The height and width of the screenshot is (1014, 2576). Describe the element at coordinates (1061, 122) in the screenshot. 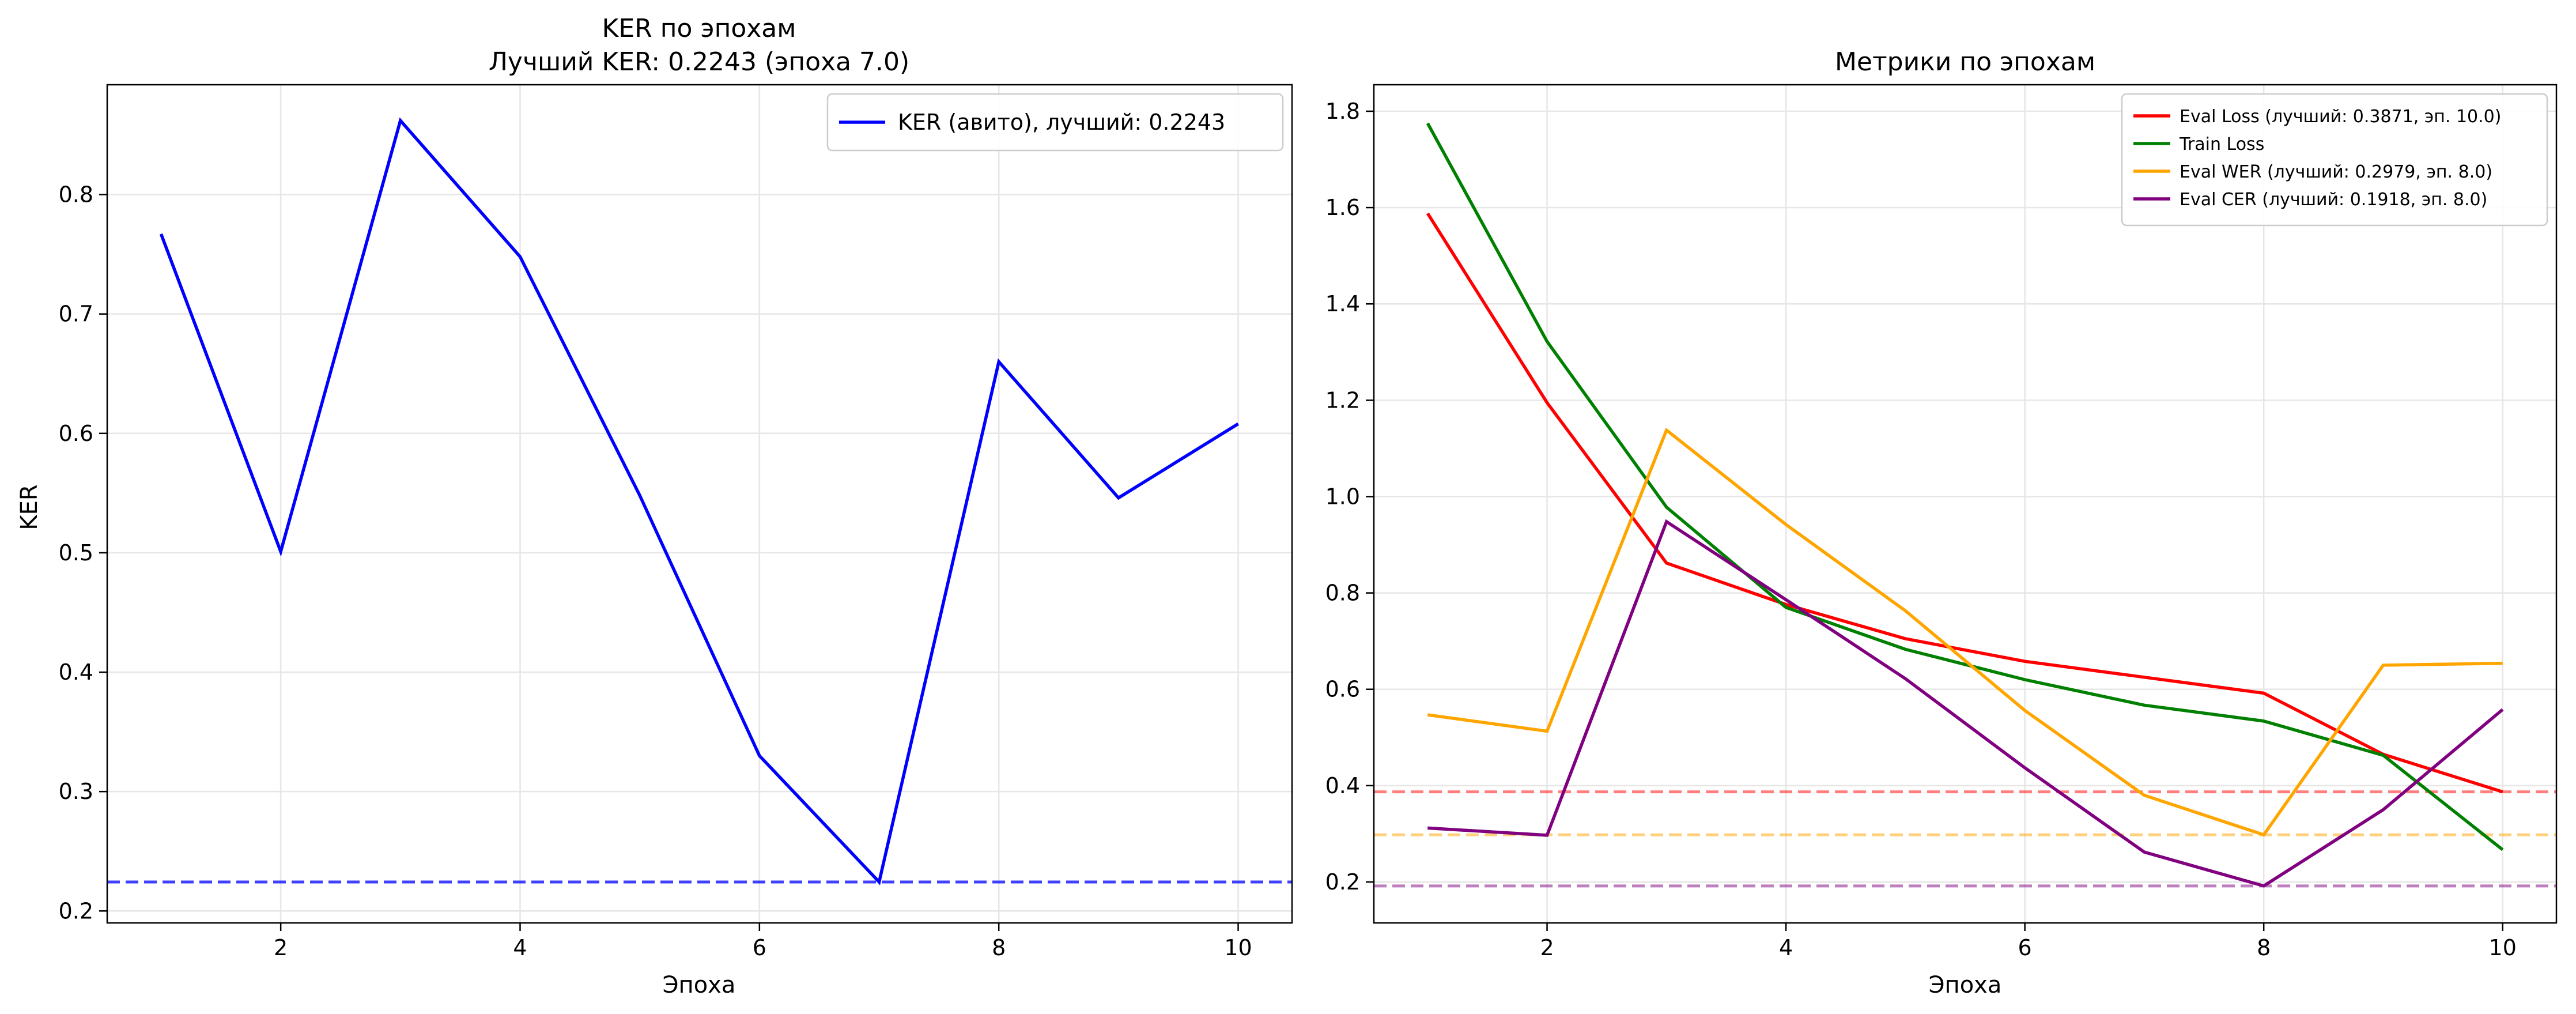

I see `legend-label: KER (авито), лучший: 0.2243` at that location.